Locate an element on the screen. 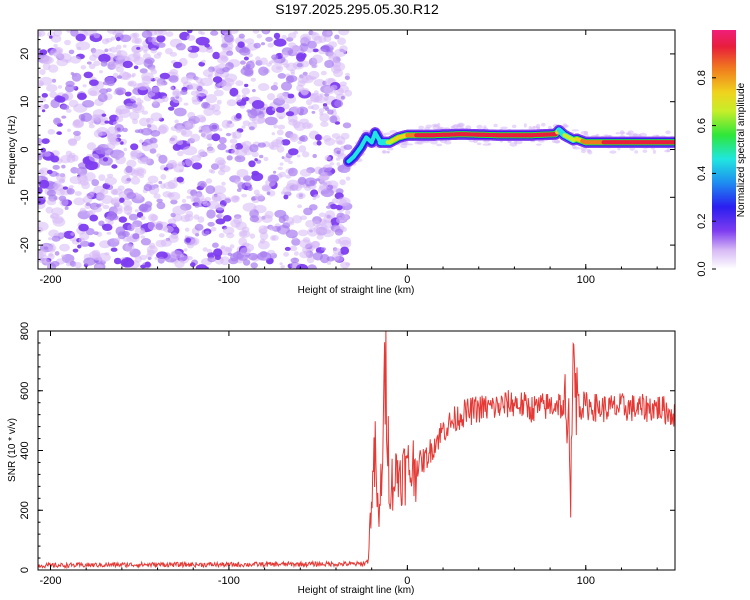  y-tick-label: -20 is located at coordinates (25, 245).